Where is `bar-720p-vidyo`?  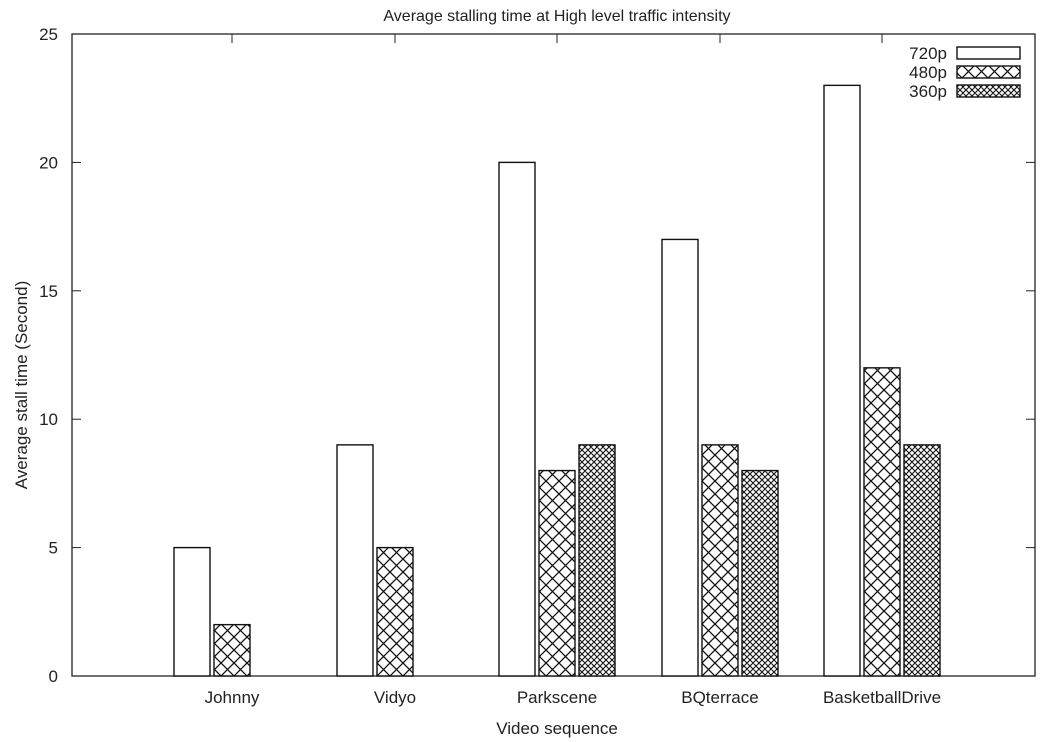
bar-720p-vidyo is located at coordinates (355, 560).